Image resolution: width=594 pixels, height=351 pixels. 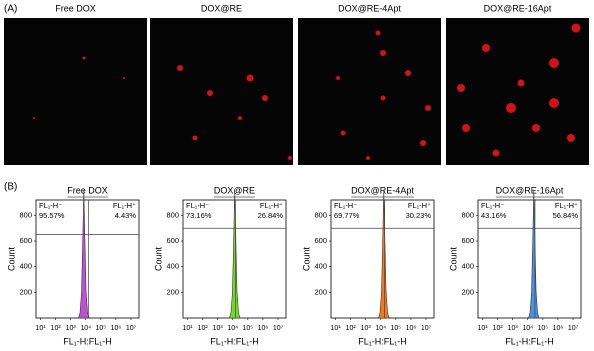 What do you see at coordinates (52, 215) in the screenshot?
I see `gate-percent: 95.57%` at bounding box center [52, 215].